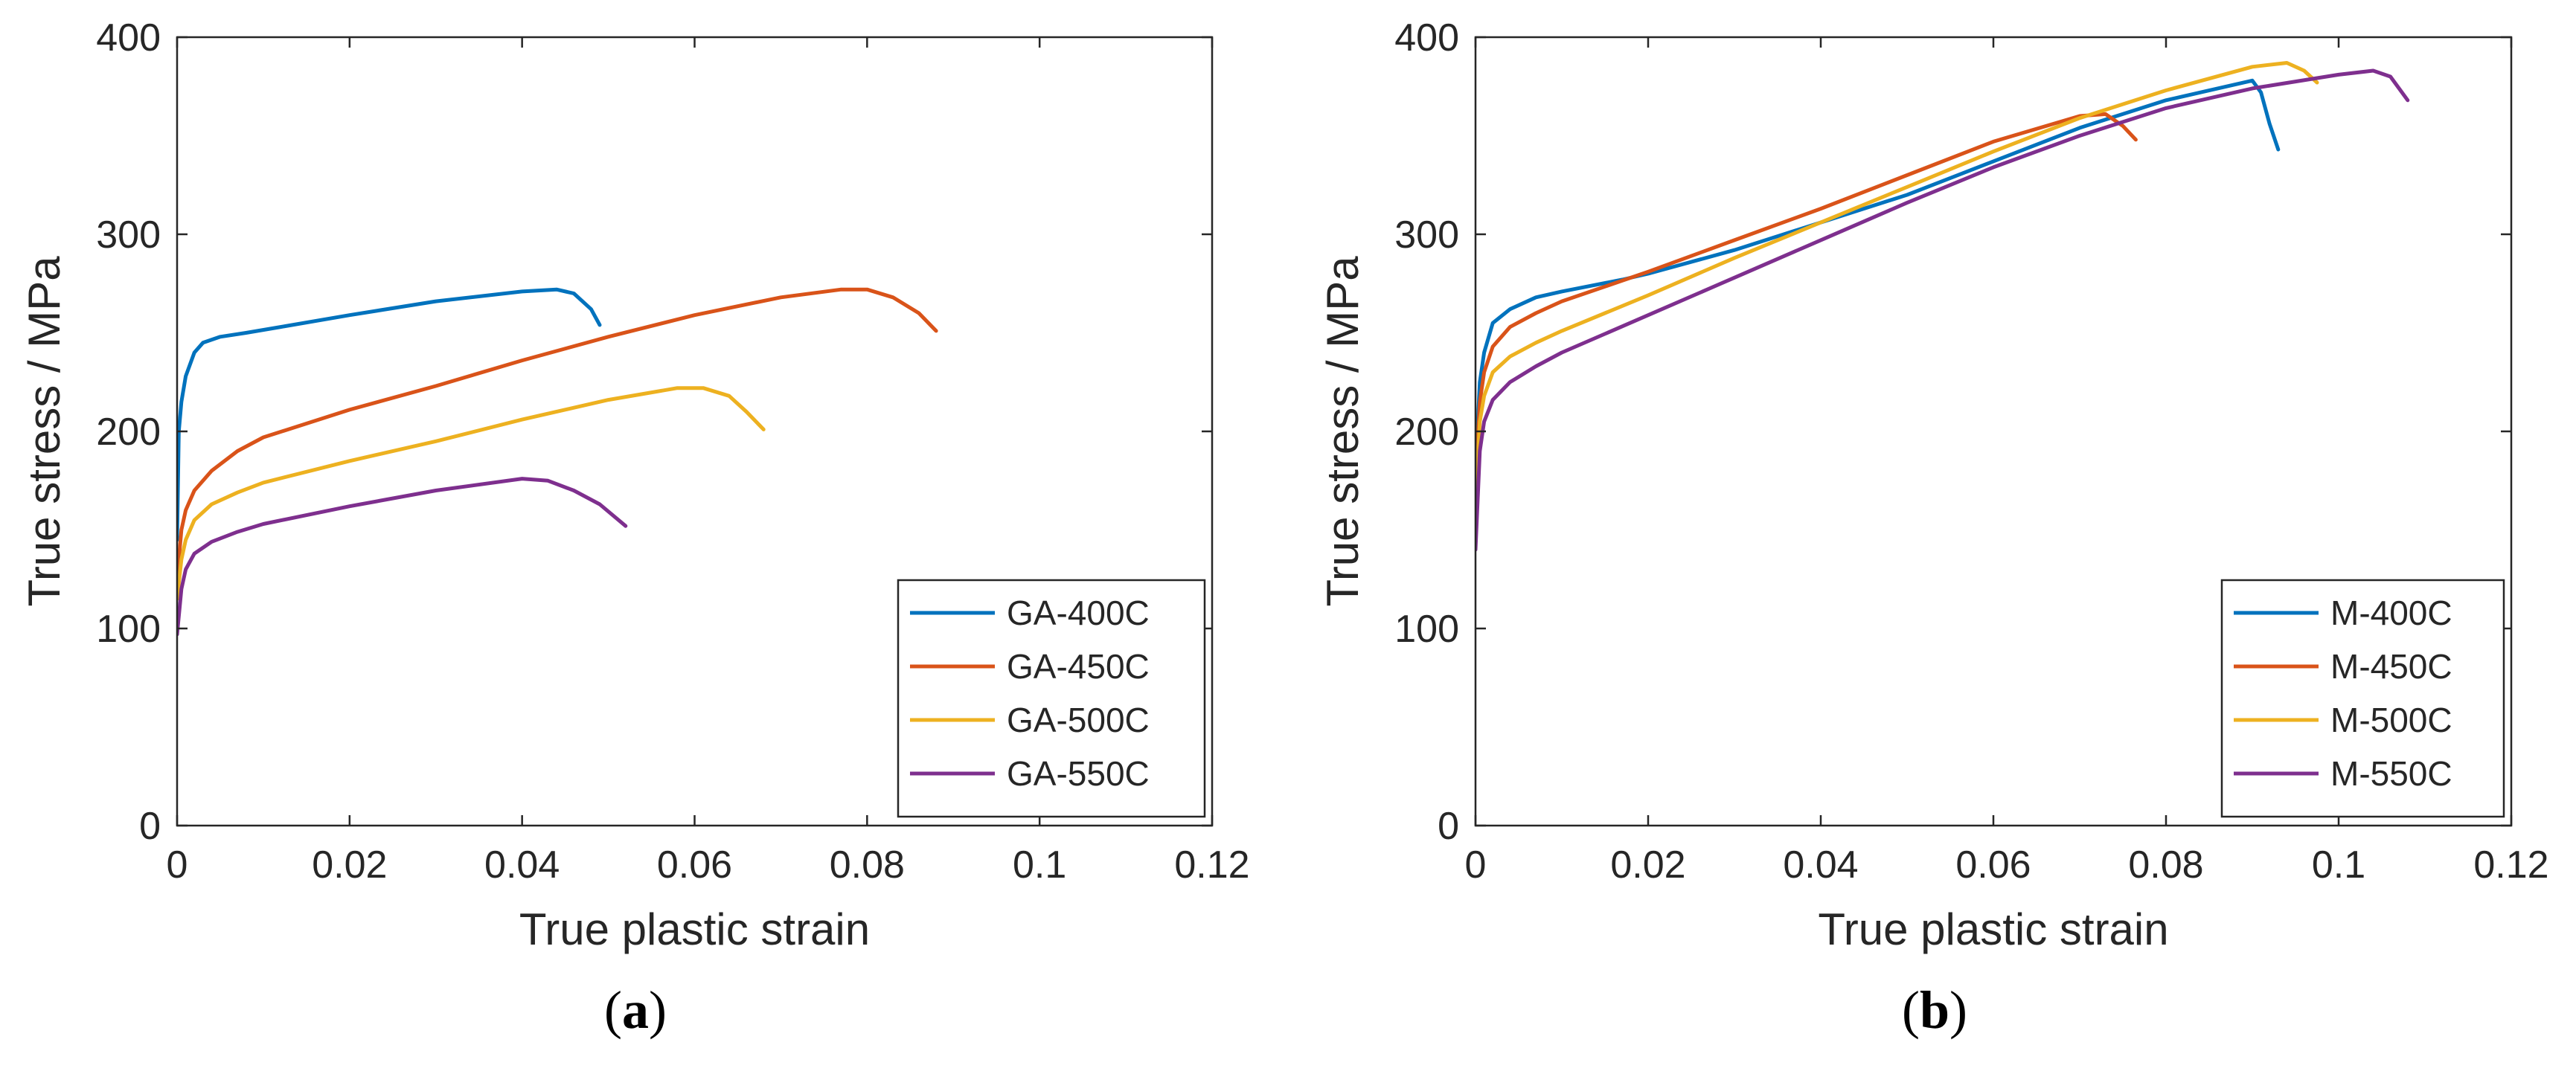  Describe the element at coordinates (1078, 666) in the screenshot. I see `legend-label: GA-450C` at that location.